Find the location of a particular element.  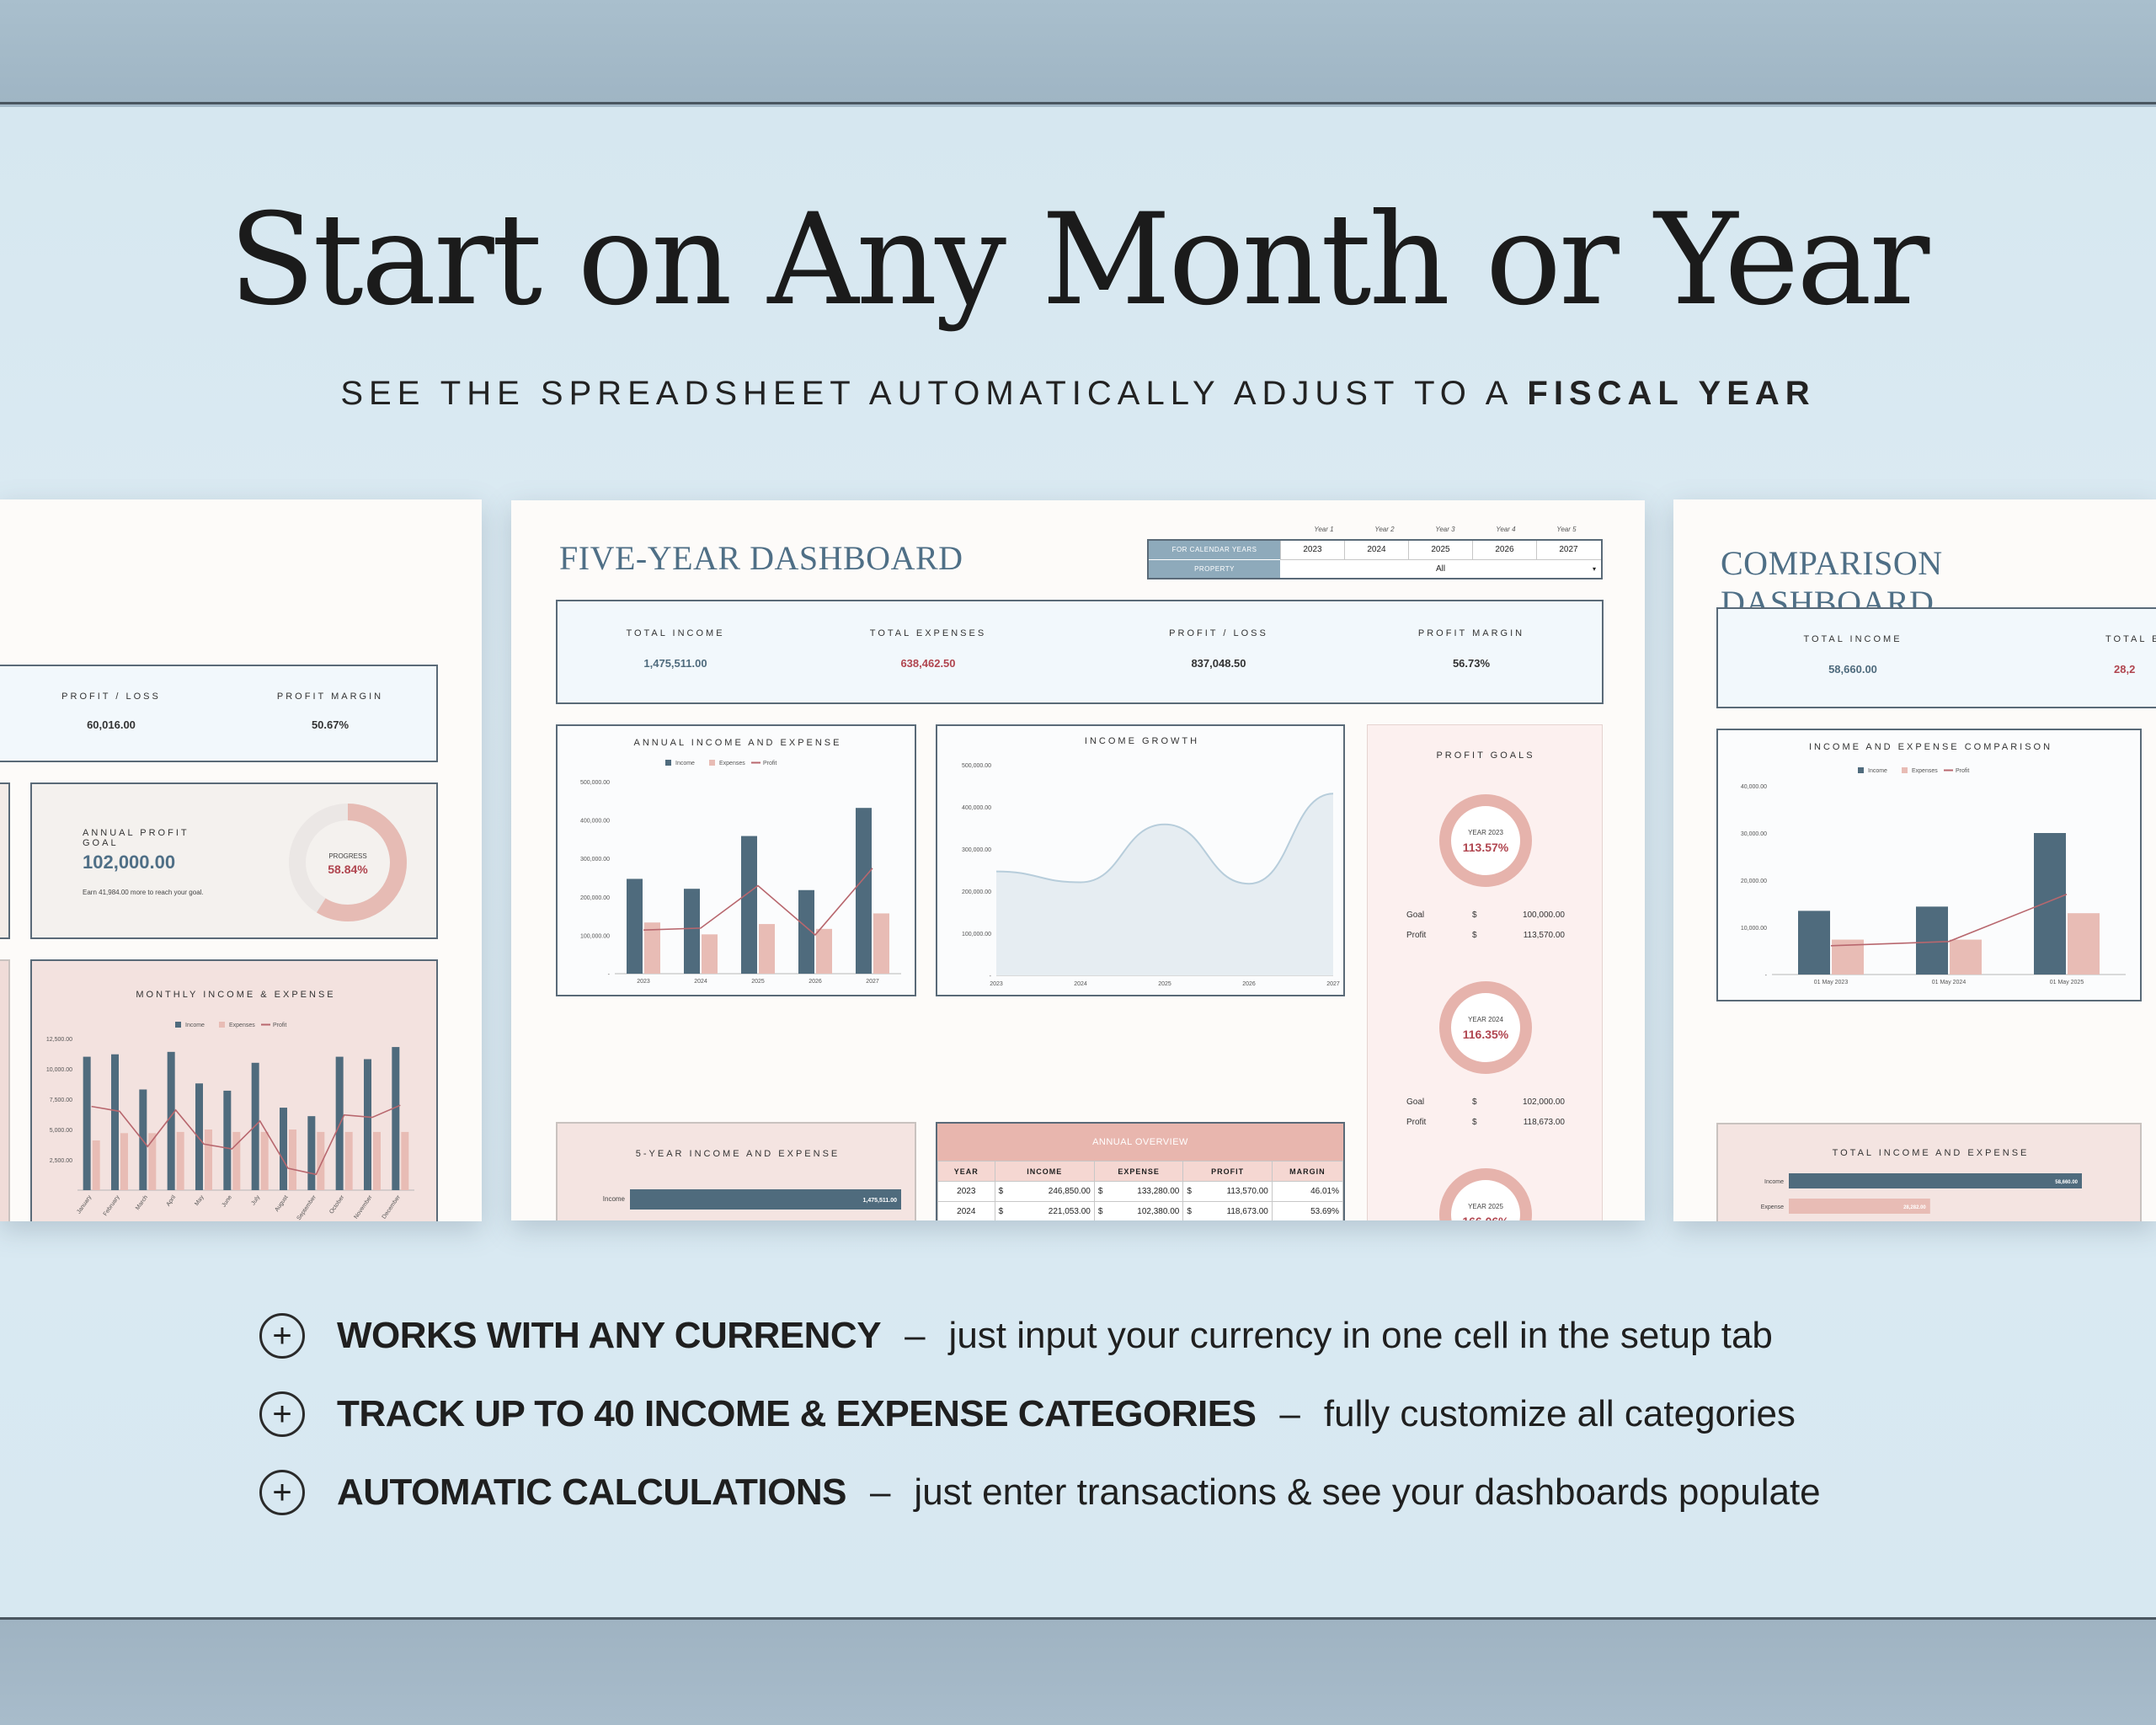

table-cell: 53.69% is located at coordinates (1307, 1210).